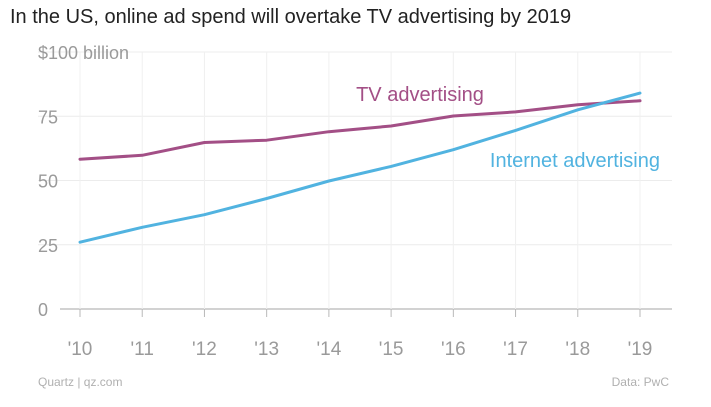 The width and height of the screenshot is (711, 407). What do you see at coordinates (83, 181) in the screenshot?
I see `y-axis: 0 25 50 75 $100 billion` at bounding box center [83, 181].